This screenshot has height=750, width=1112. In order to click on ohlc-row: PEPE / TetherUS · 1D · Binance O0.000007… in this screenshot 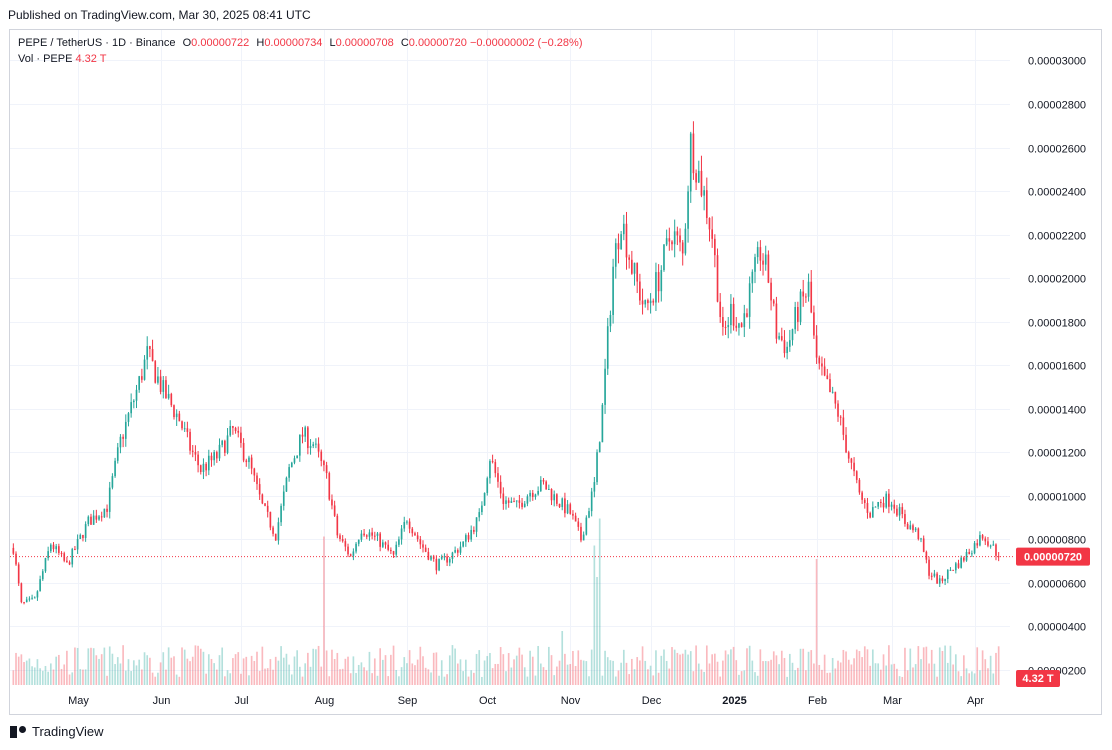, I will do `click(300, 43)`.